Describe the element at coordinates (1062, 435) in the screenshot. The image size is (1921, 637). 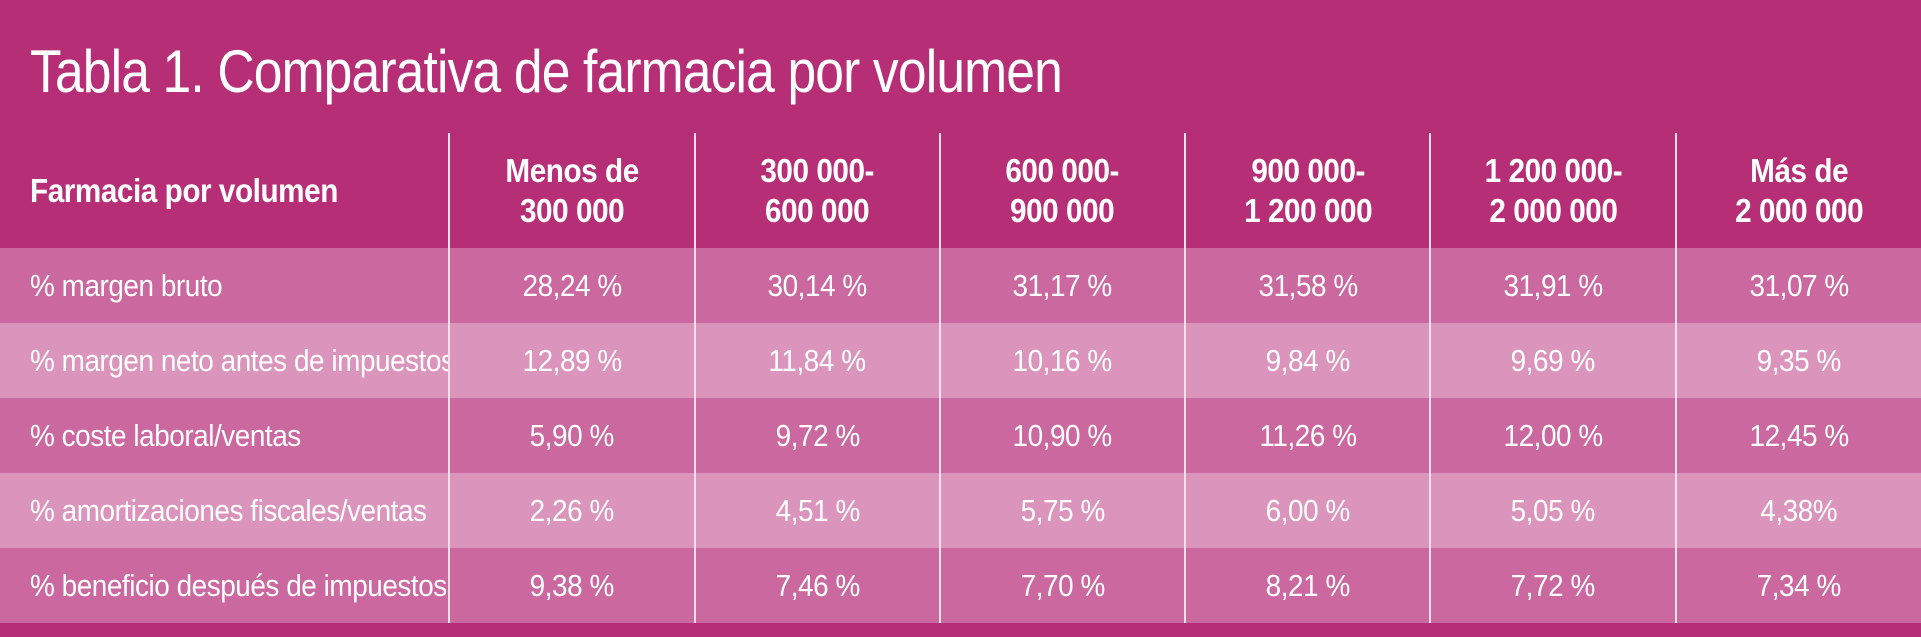
I see `table-cell: 10,90 %` at that location.